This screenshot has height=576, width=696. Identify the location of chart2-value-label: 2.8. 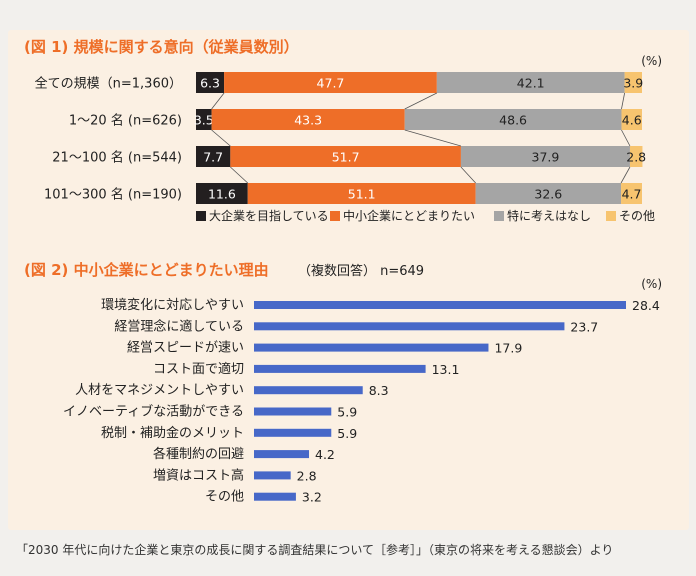
(307, 475).